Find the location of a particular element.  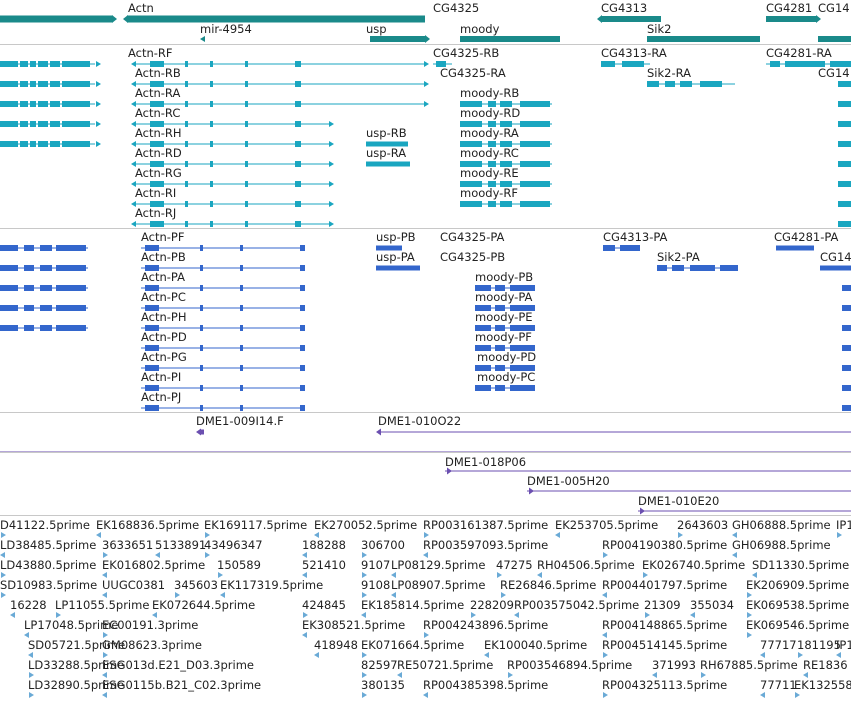

protein-label: usp-PA is located at coordinates (395, 257).